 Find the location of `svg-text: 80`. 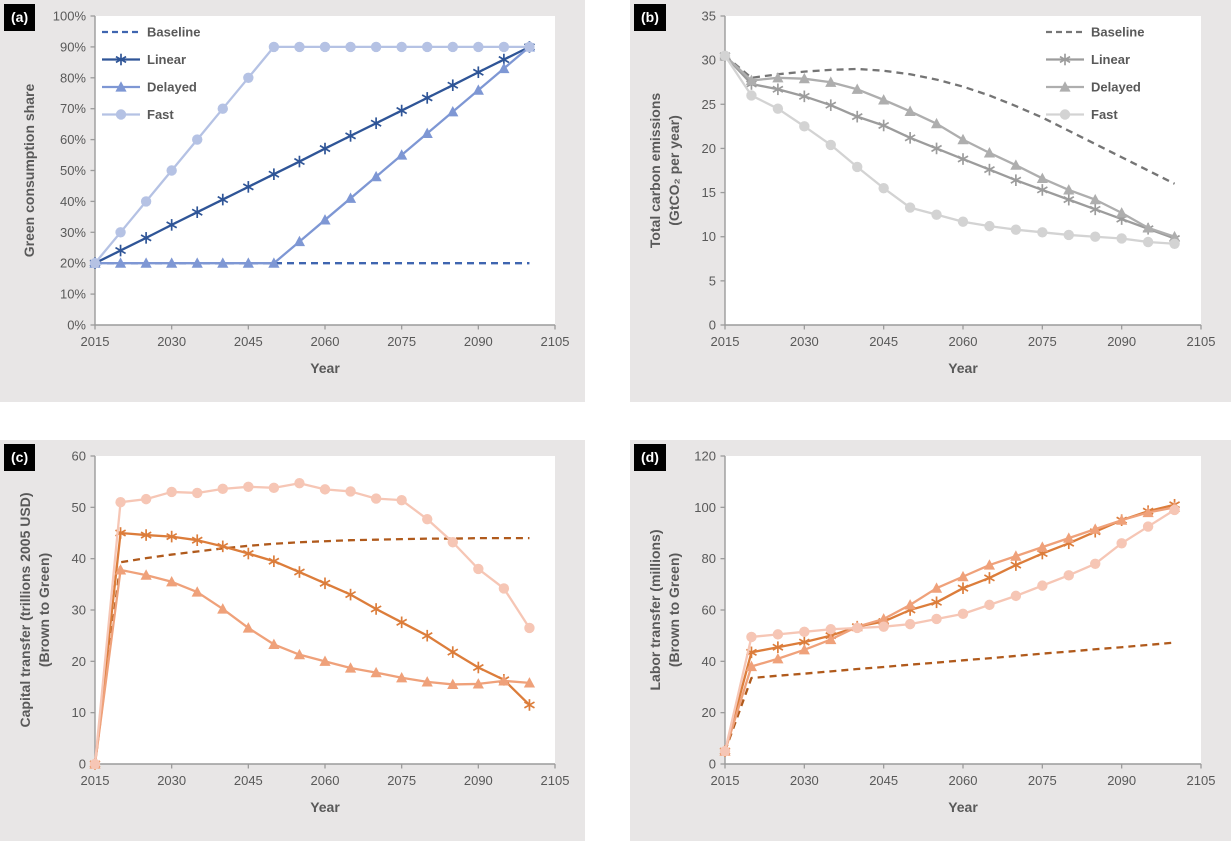

svg-text: 80 is located at coordinates (709, 558).